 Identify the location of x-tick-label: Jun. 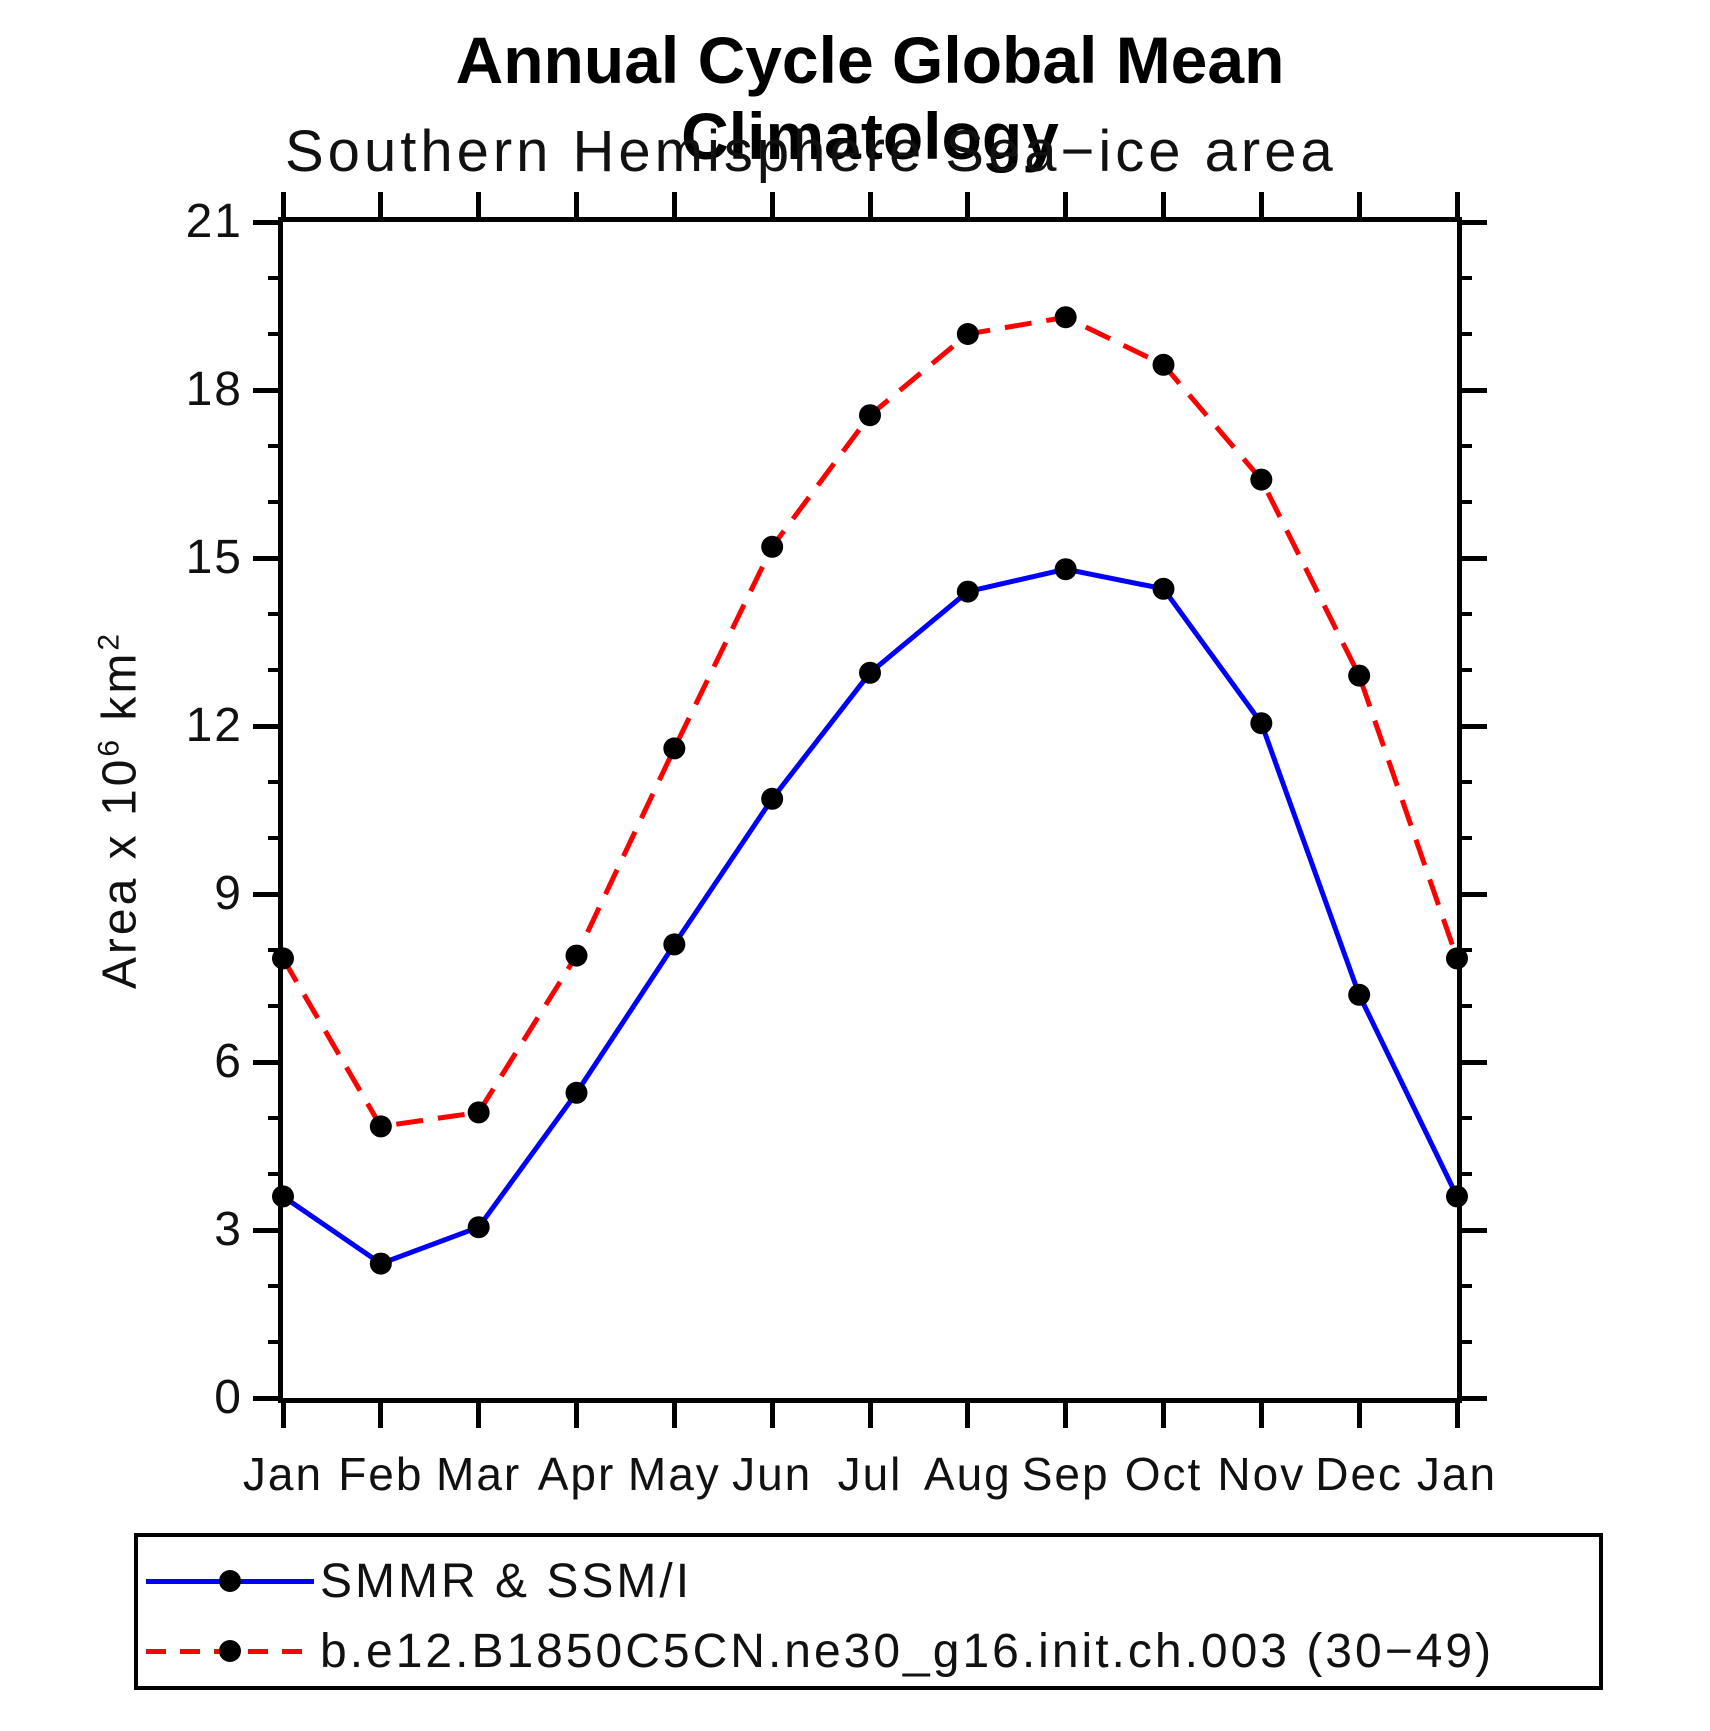
(772, 1474).